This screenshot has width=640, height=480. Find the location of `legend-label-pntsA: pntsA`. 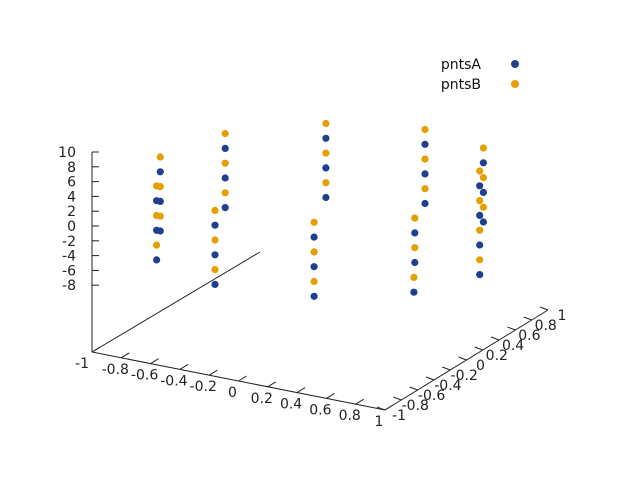

legend-label-pntsA: pntsA is located at coordinates (461, 65).